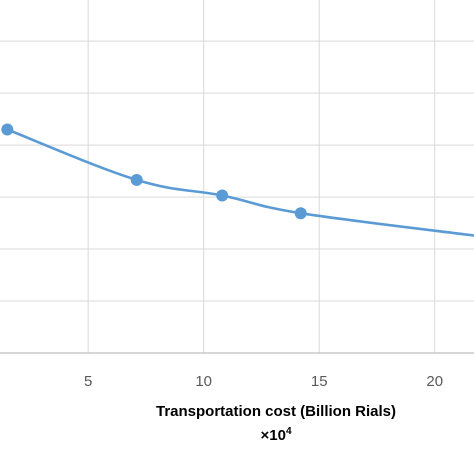  What do you see at coordinates (154, 171) in the screenshot?
I see `data-point-markers` at bounding box center [154, 171].